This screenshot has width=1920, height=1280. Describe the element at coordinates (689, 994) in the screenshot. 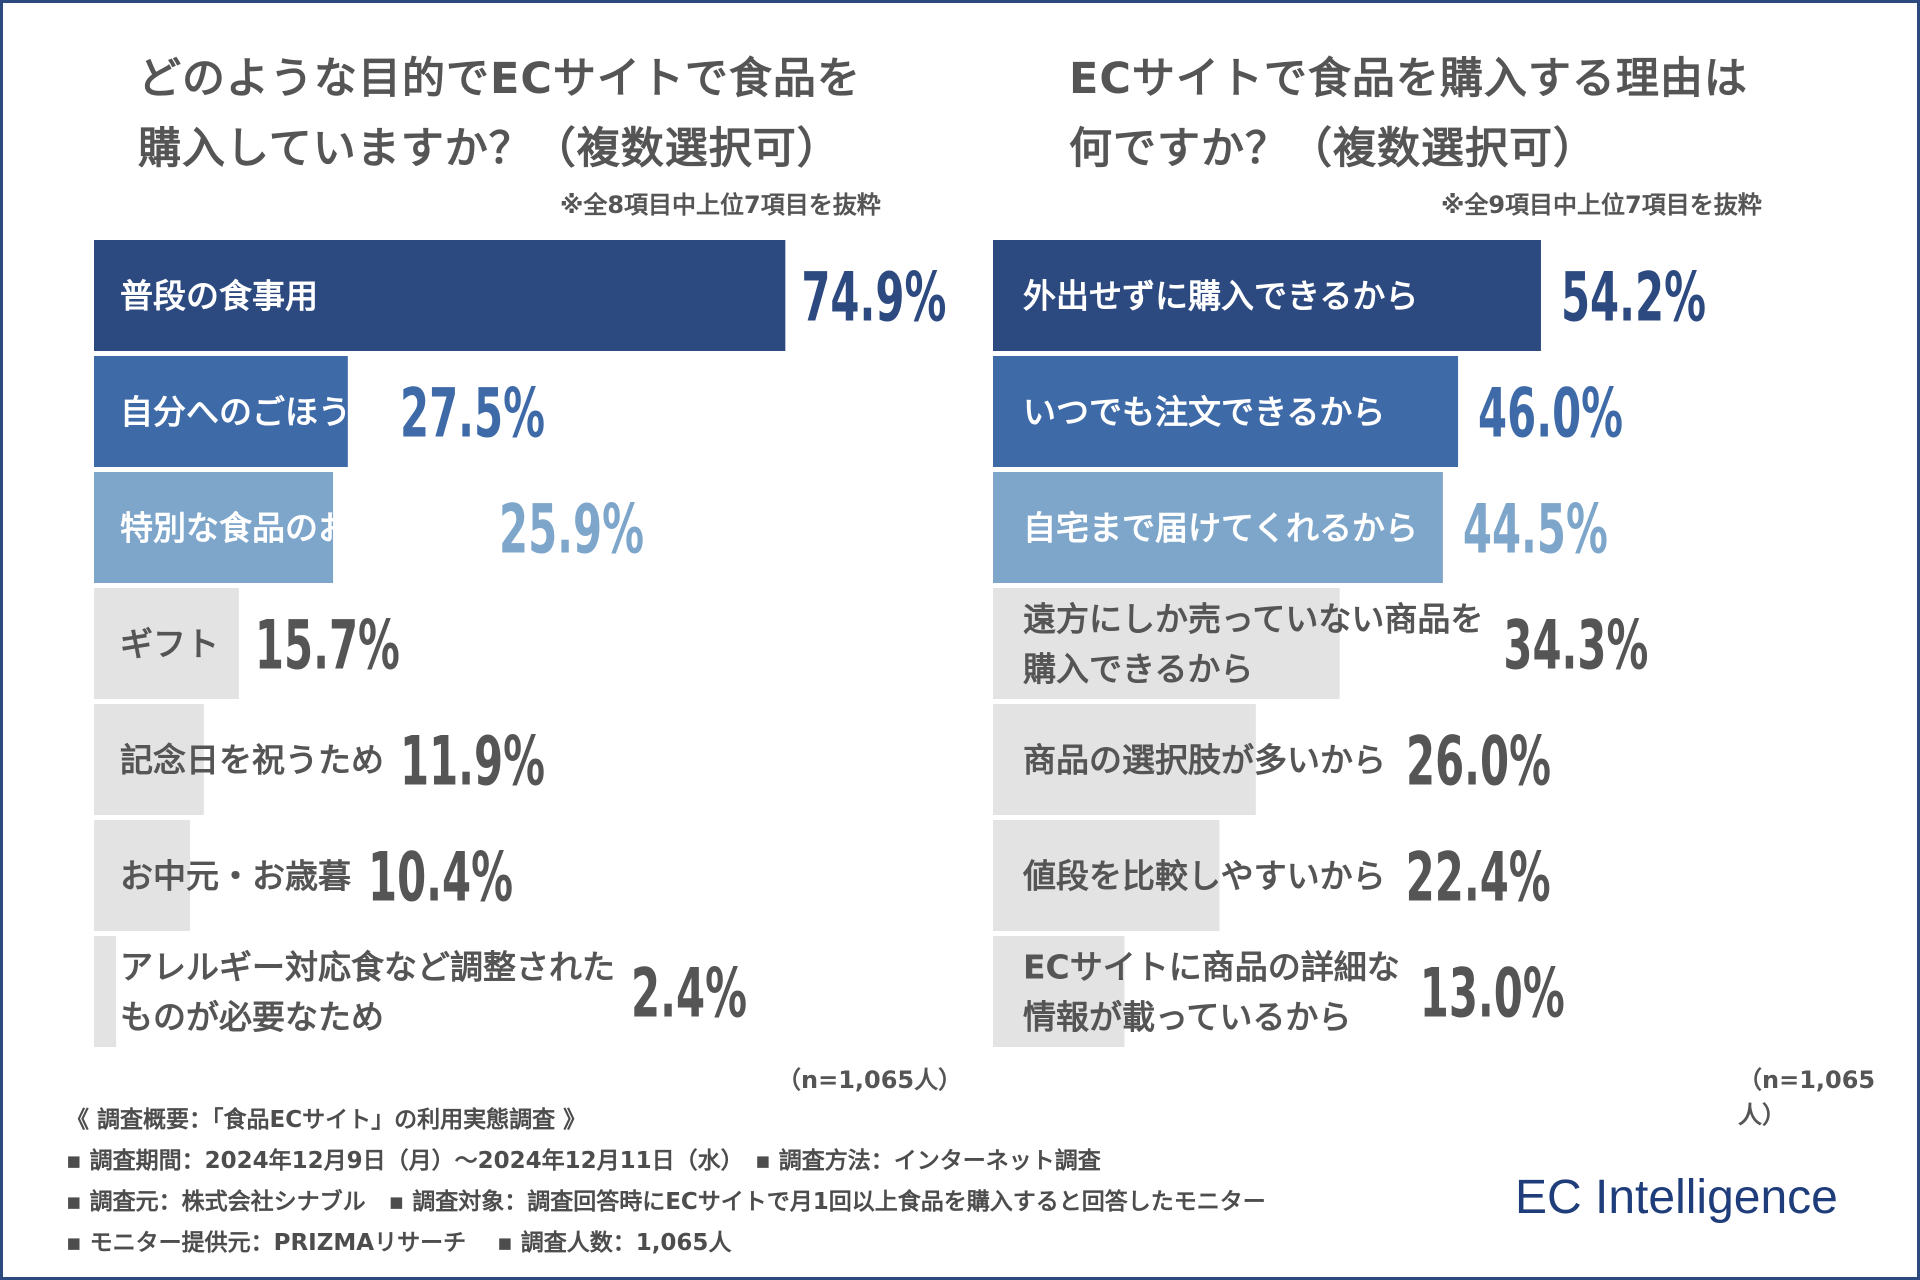

I see `value-label: 2.4%` at that location.